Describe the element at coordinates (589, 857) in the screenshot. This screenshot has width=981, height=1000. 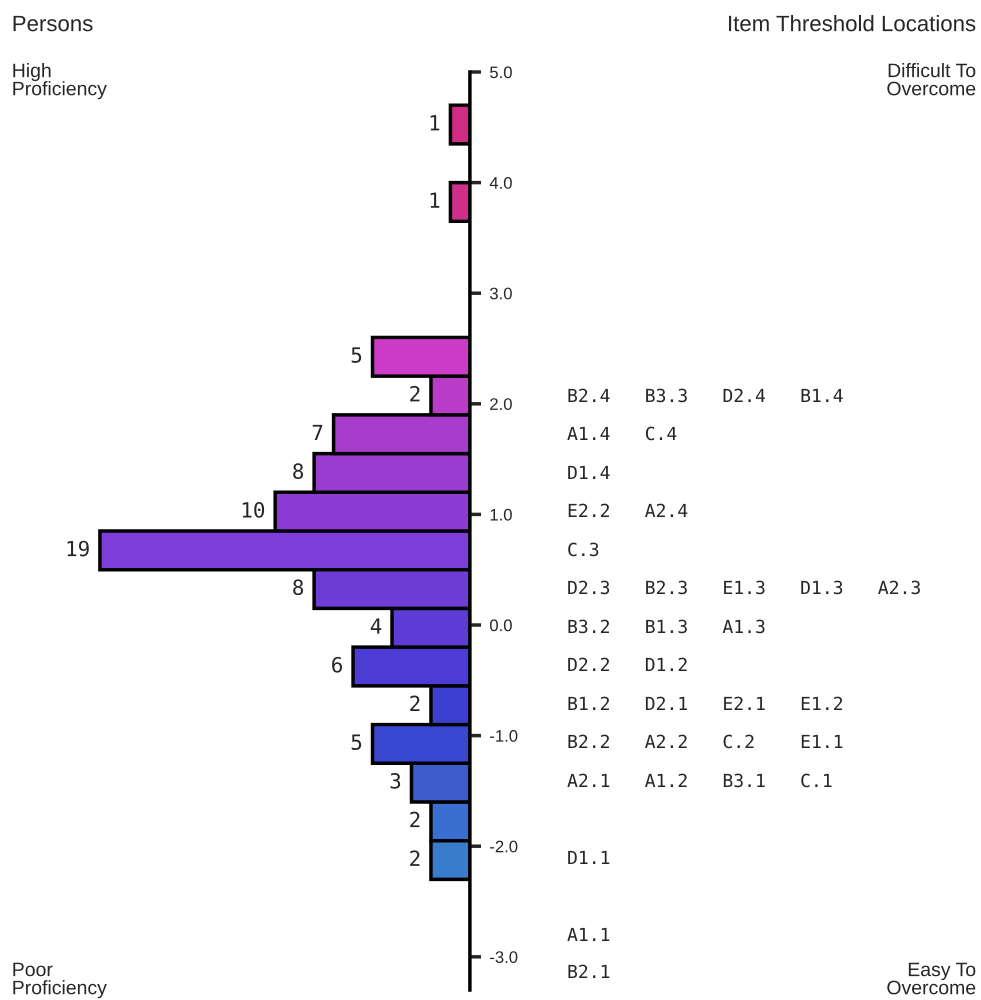
I see `text: D1.1` at that location.